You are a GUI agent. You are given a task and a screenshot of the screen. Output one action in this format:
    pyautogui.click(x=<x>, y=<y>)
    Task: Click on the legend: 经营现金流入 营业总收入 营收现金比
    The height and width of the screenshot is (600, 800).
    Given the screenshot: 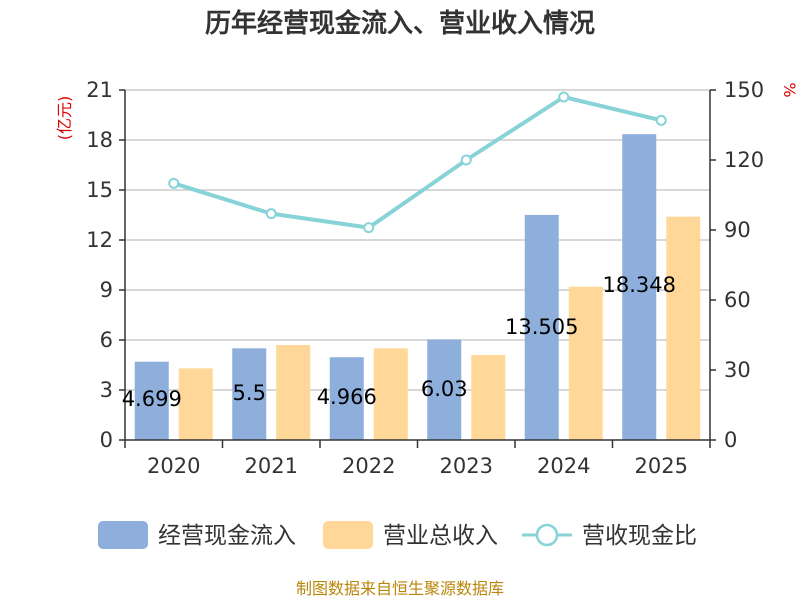 What is the action you would take?
    pyautogui.click(x=397, y=535)
    